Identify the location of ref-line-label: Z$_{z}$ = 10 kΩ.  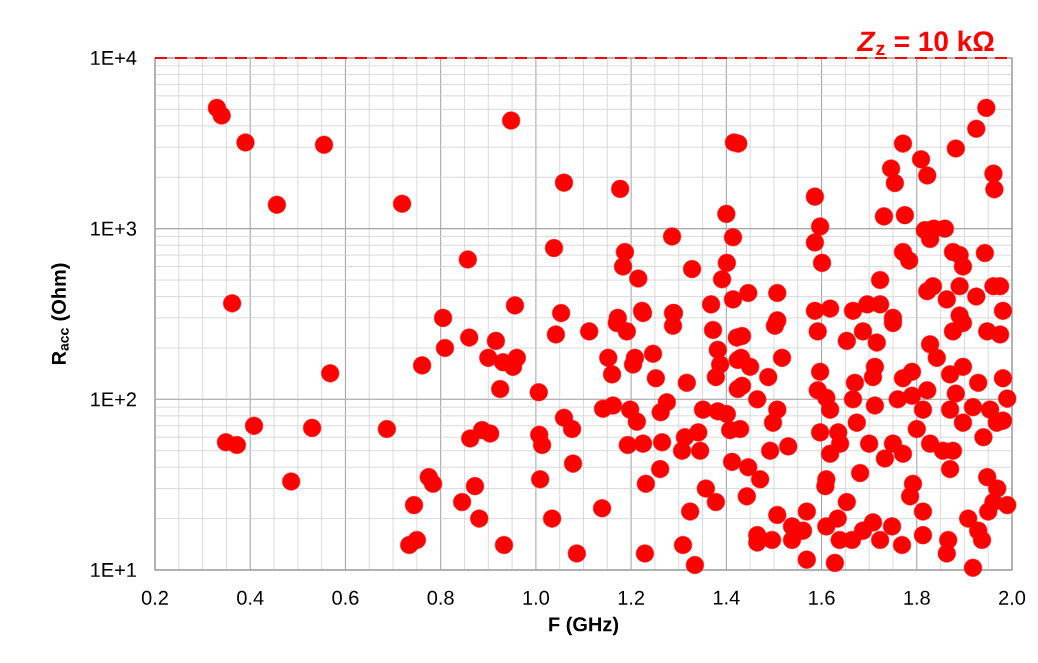
(925, 43).